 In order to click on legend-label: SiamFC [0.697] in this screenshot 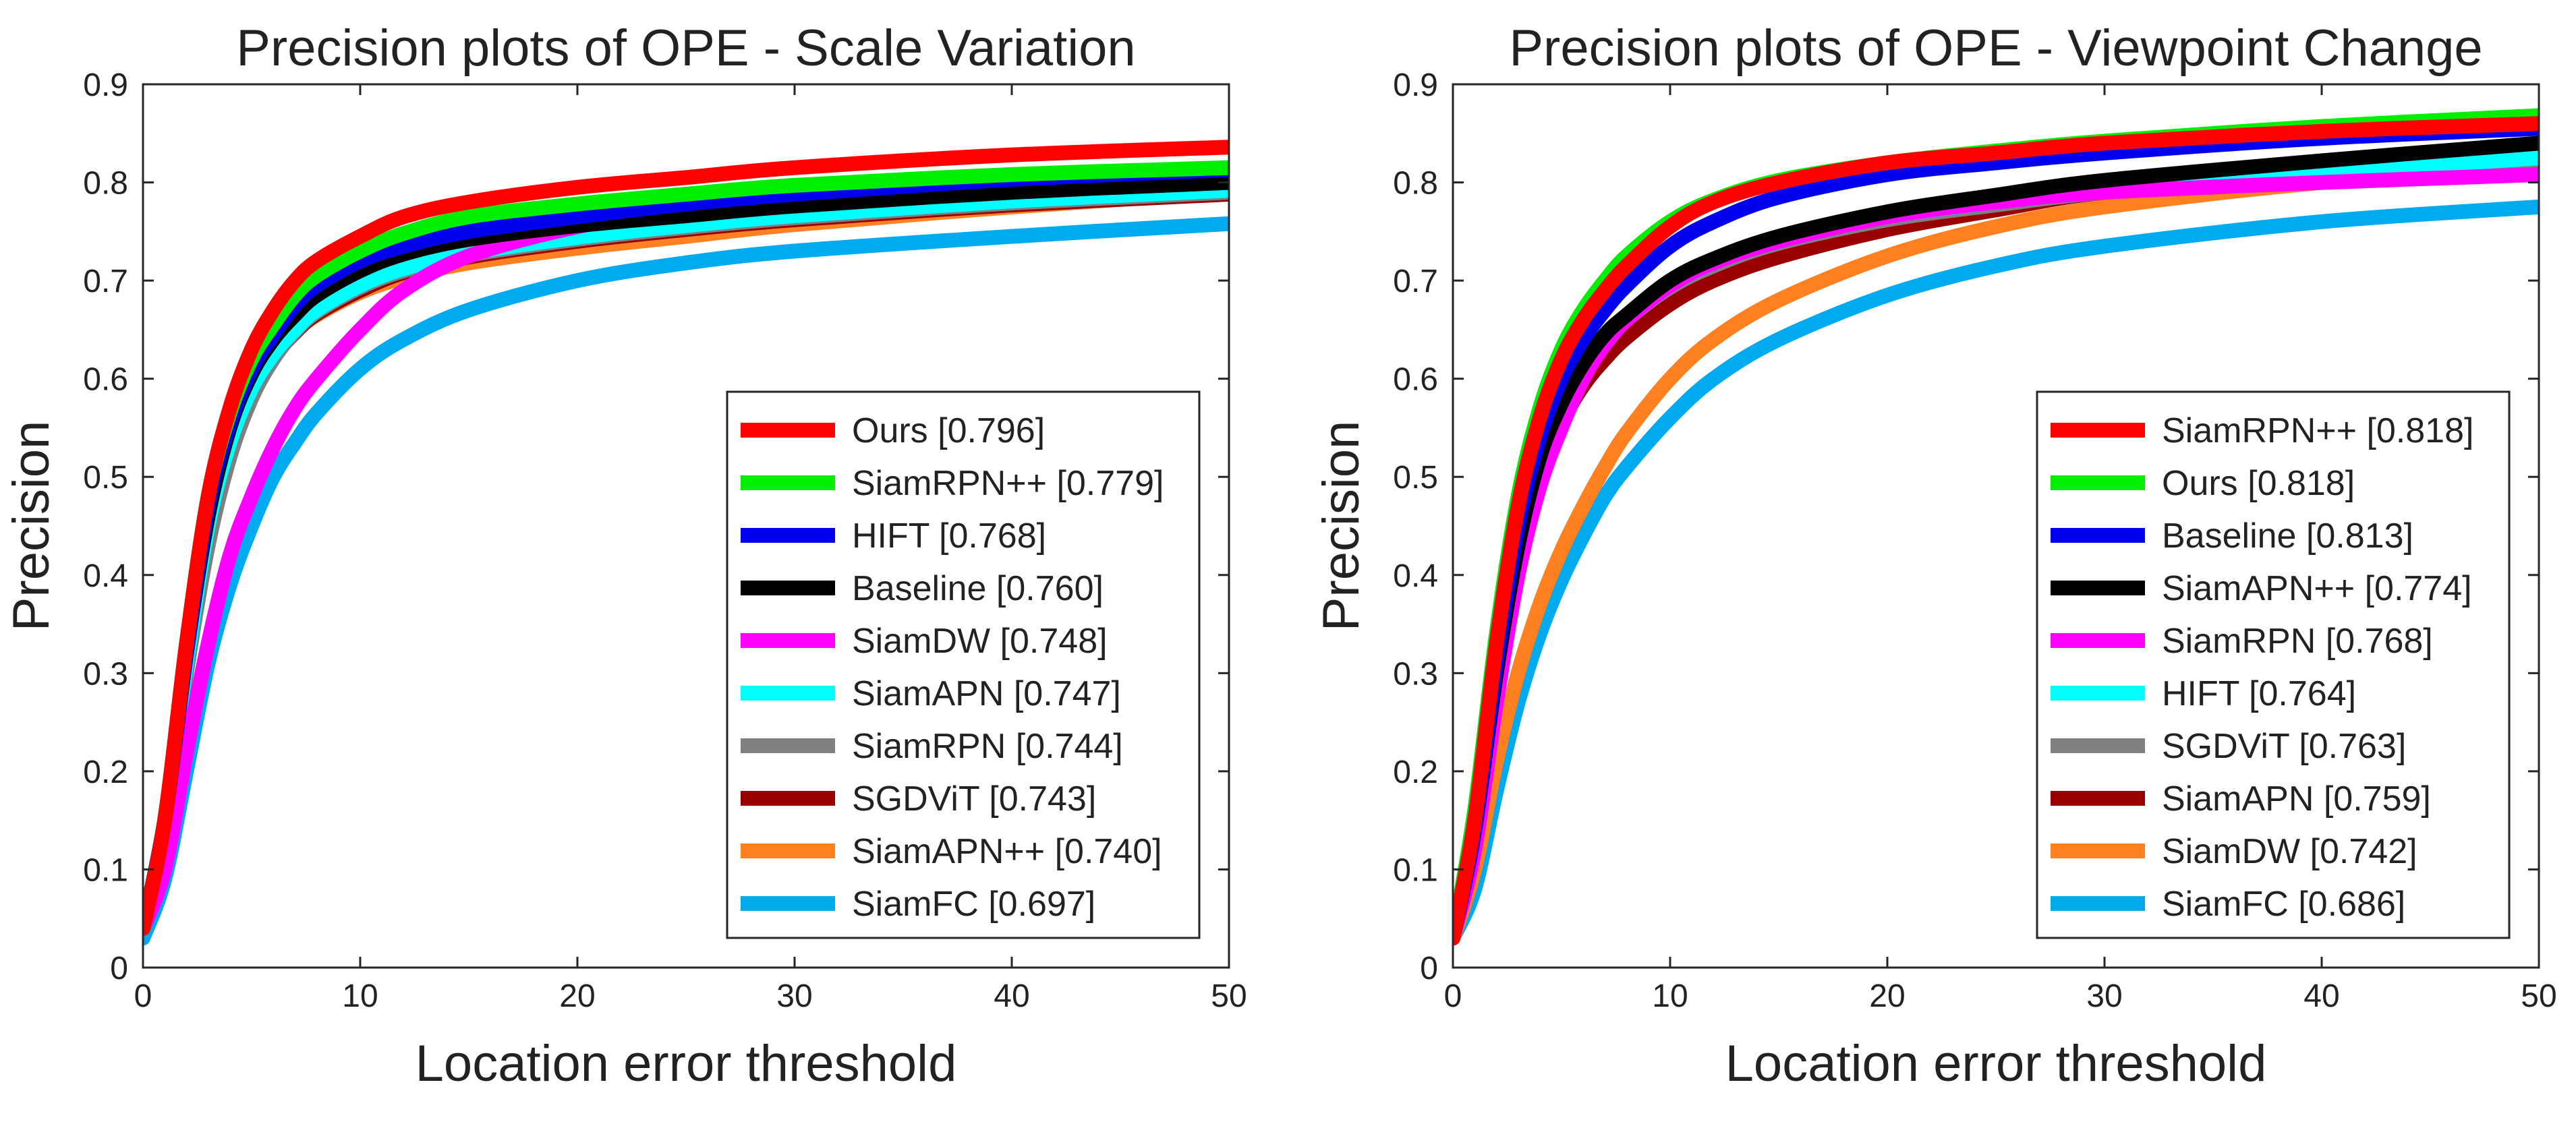, I will do `click(973, 904)`.